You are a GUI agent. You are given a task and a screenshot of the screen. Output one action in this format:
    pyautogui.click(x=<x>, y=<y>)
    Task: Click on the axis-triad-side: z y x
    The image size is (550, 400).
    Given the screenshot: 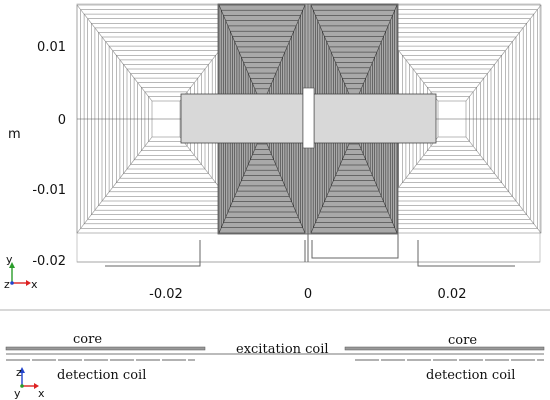 What is the action you would take?
    pyautogui.click(x=29, y=383)
    